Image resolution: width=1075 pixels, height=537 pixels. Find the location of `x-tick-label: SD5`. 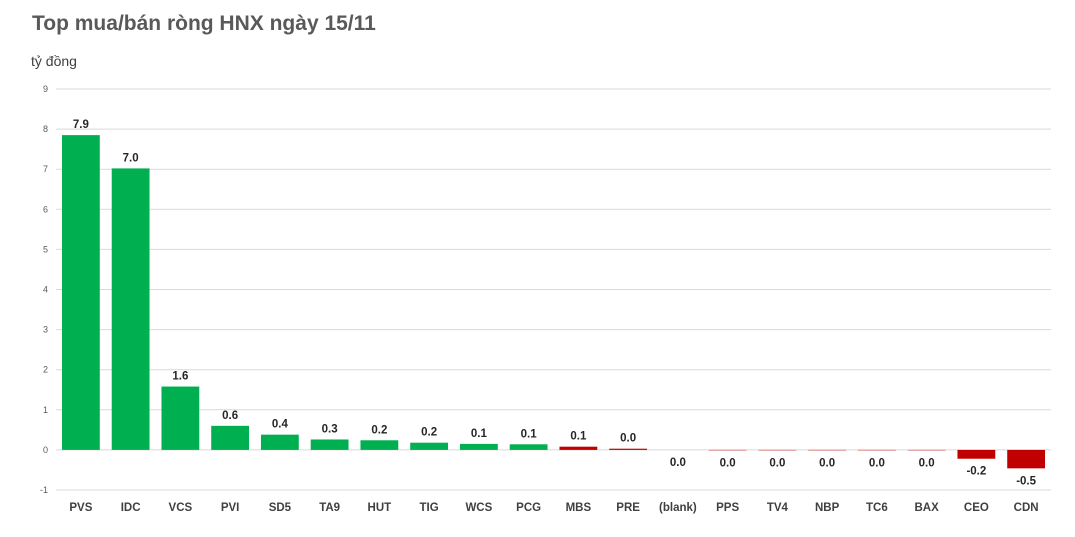

x-tick-label: SD5 is located at coordinates (280, 508).